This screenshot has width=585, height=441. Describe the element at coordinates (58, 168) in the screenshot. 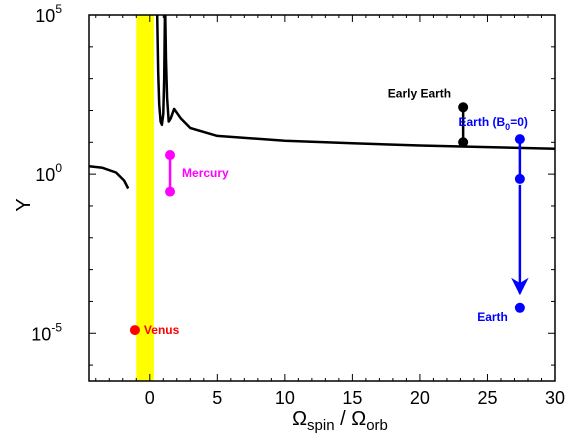

I see `y-tick-exp: 0` at that location.